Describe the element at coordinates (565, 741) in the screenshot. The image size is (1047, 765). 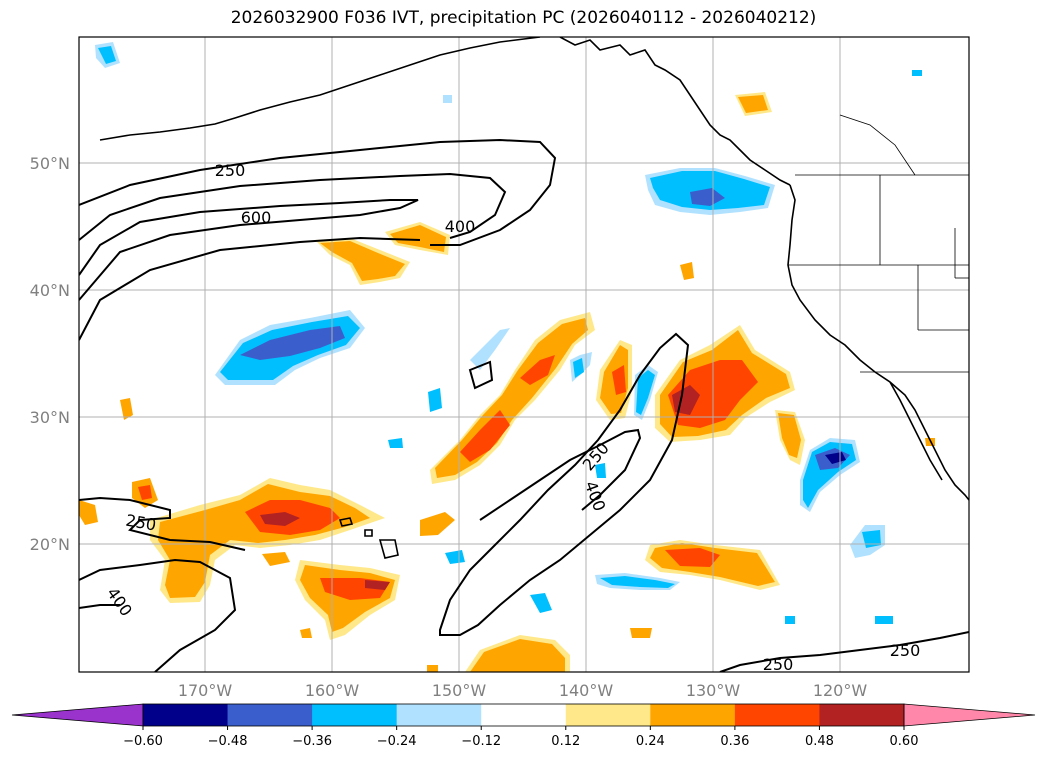
I see `colorbar-tick-label: 0.12` at that location.